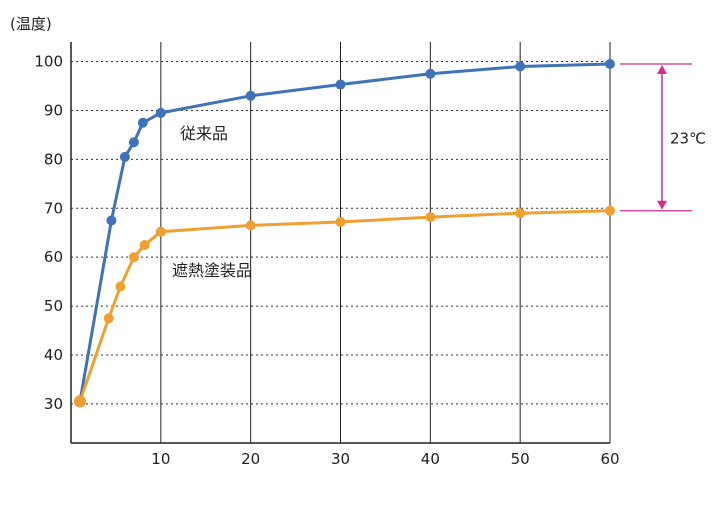 The image size is (726, 511). I want to click on series-label-1: 従来品, so click(204, 133).